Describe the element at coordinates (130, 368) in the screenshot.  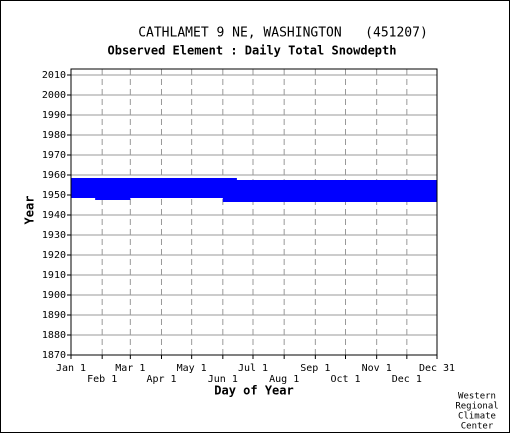
I see `x-tick-label: Mar 1` at that location.